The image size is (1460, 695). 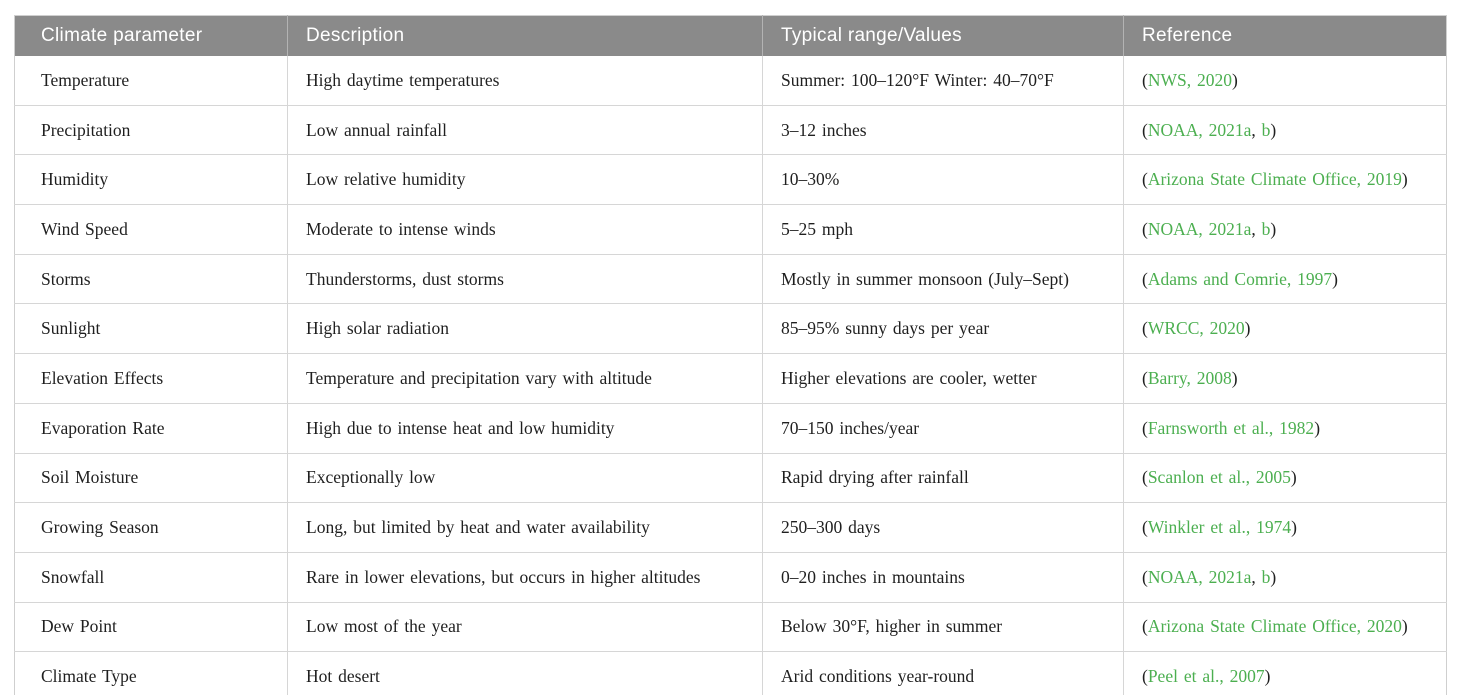 What do you see at coordinates (525, 328) in the screenshot?
I see `cell-description: High solar radiation` at bounding box center [525, 328].